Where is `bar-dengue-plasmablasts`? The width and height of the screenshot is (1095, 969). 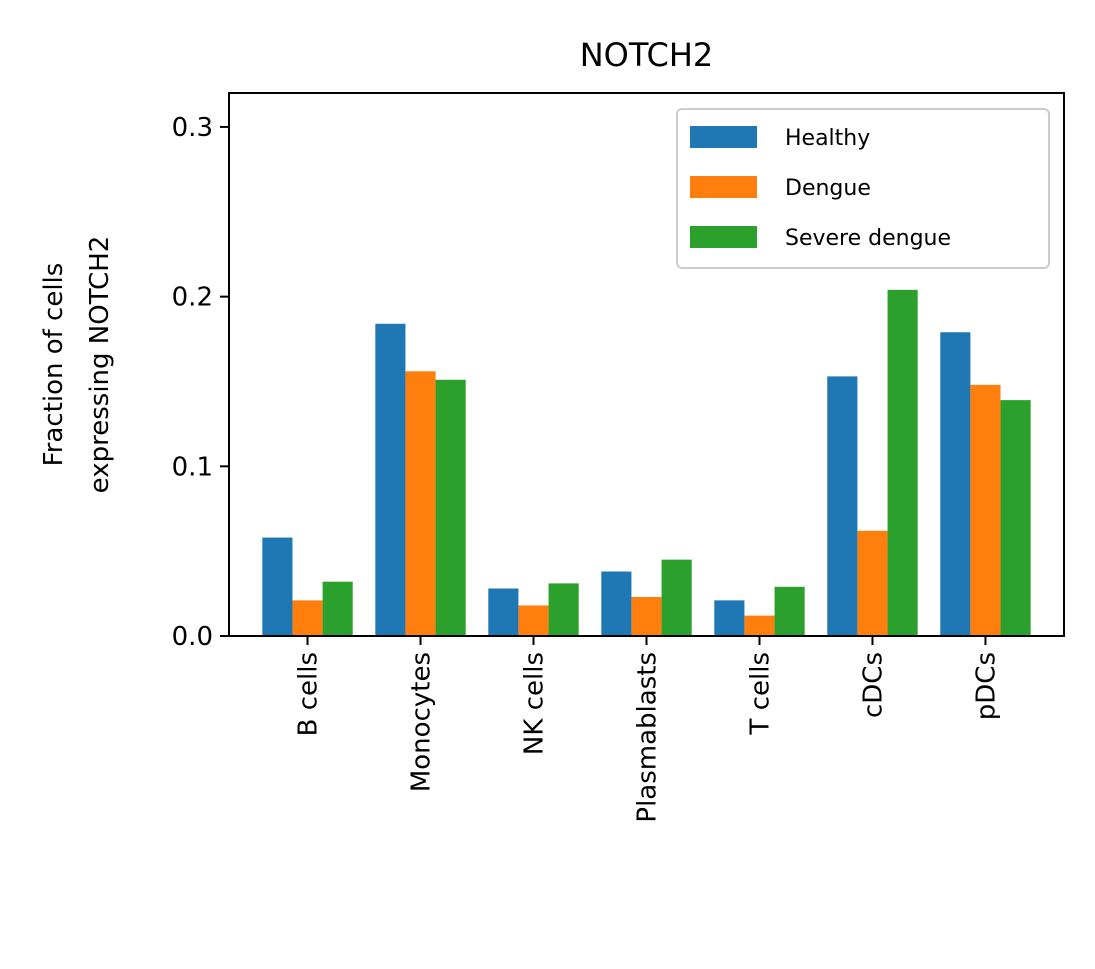 bar-dengue-plasmablasts is located at coordinates (646, 616).